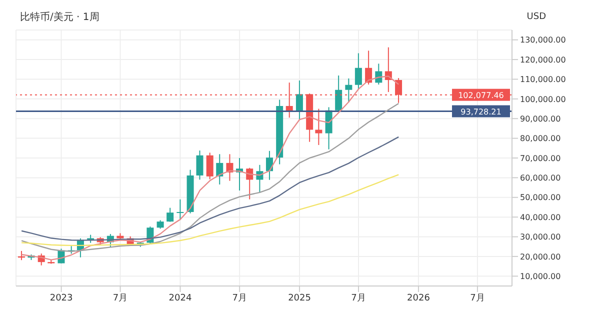 The height and width of the screenshot is (321, 600). What do you see at coordinates (540, 237) in the screenshot?
I see `y-tick-label: 30,000.00` at bounding box center [540, 237].